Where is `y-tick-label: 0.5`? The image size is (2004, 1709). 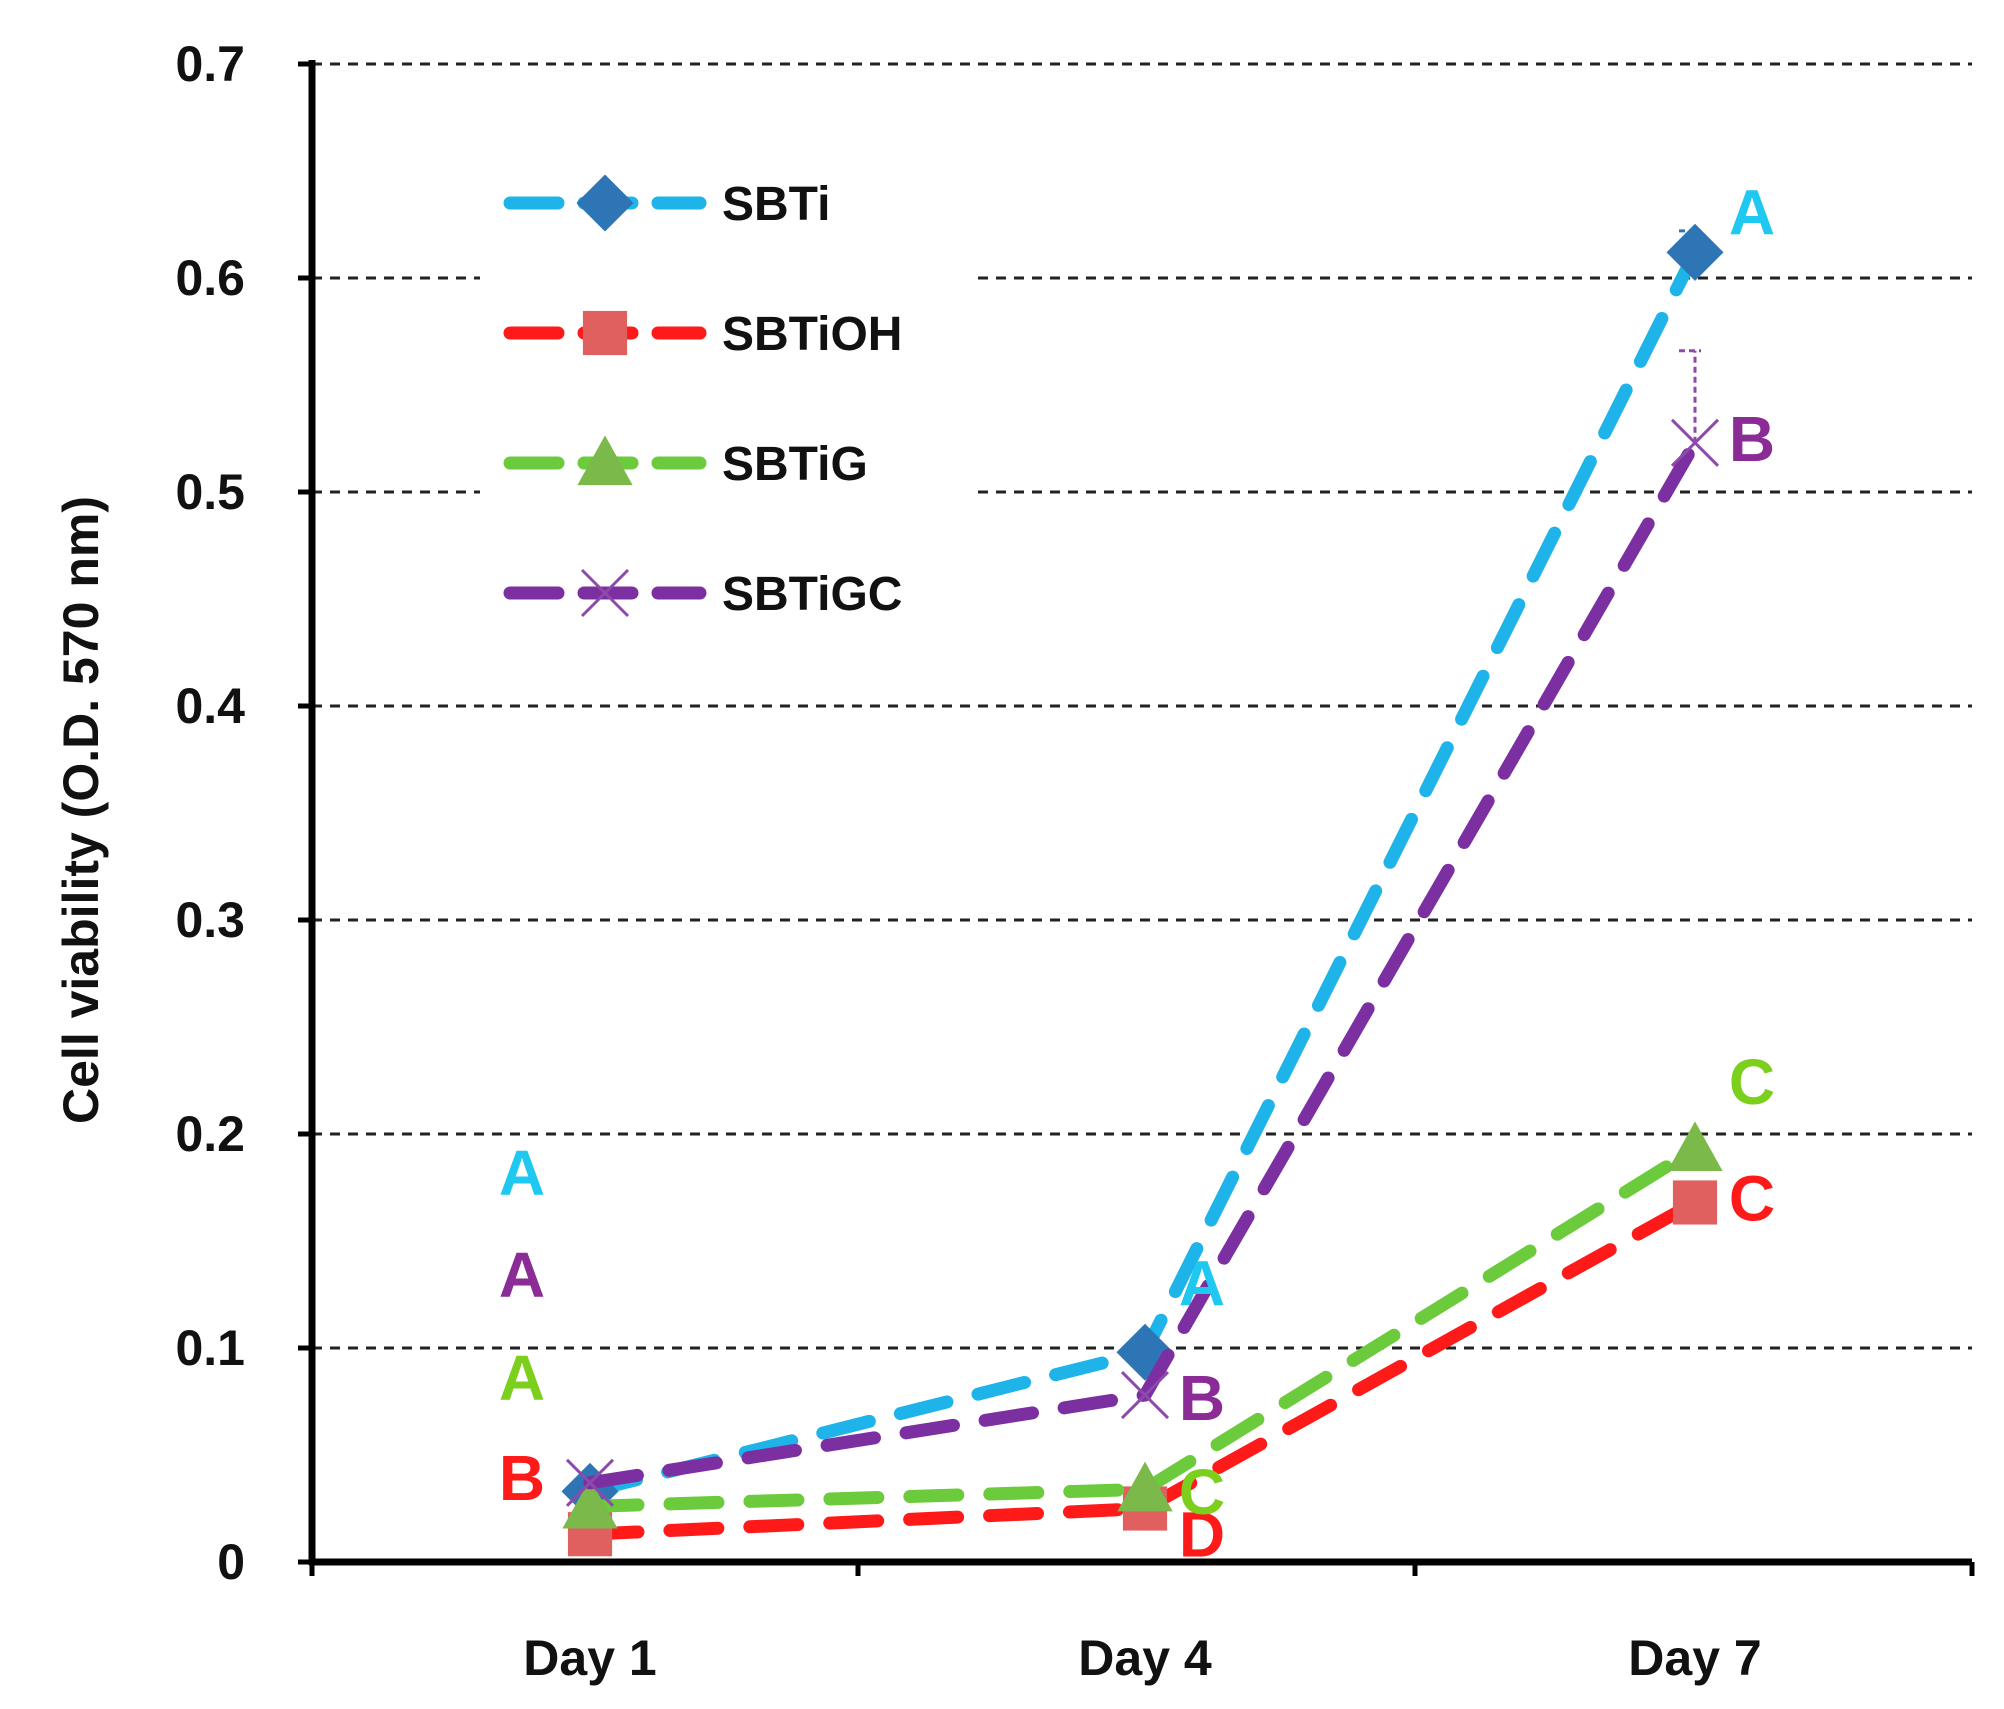 y-tick-label: 0.5 is located at coordinates (210, 492).